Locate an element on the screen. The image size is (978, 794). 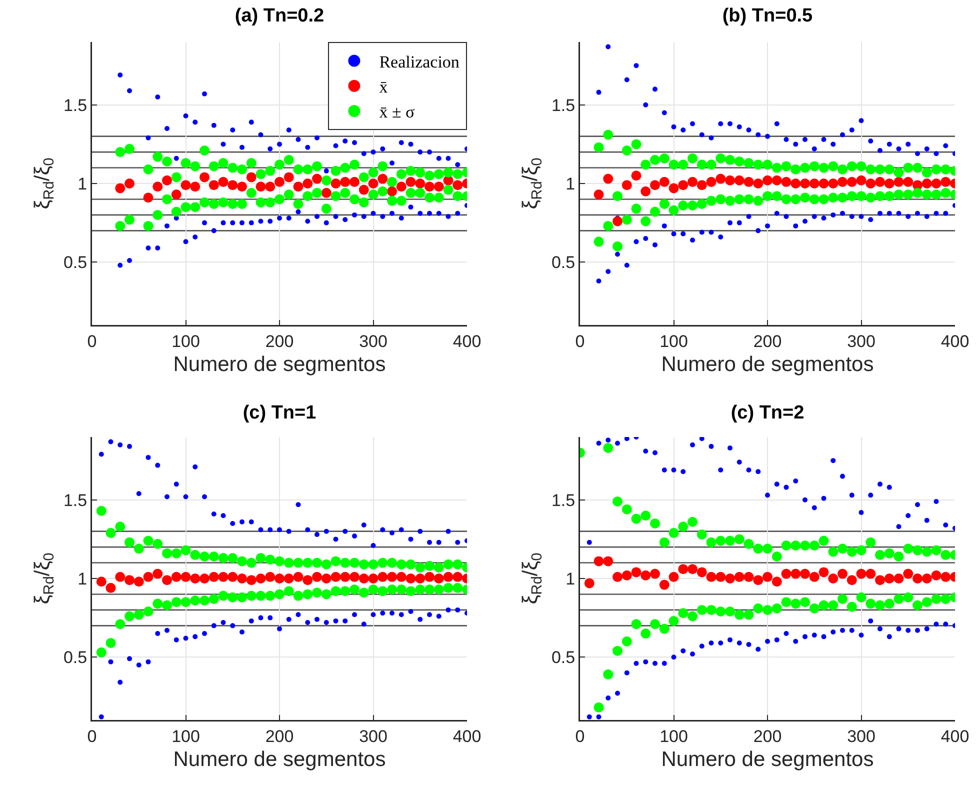
legend-label: Realizacion is located at coordinates (419, 62).